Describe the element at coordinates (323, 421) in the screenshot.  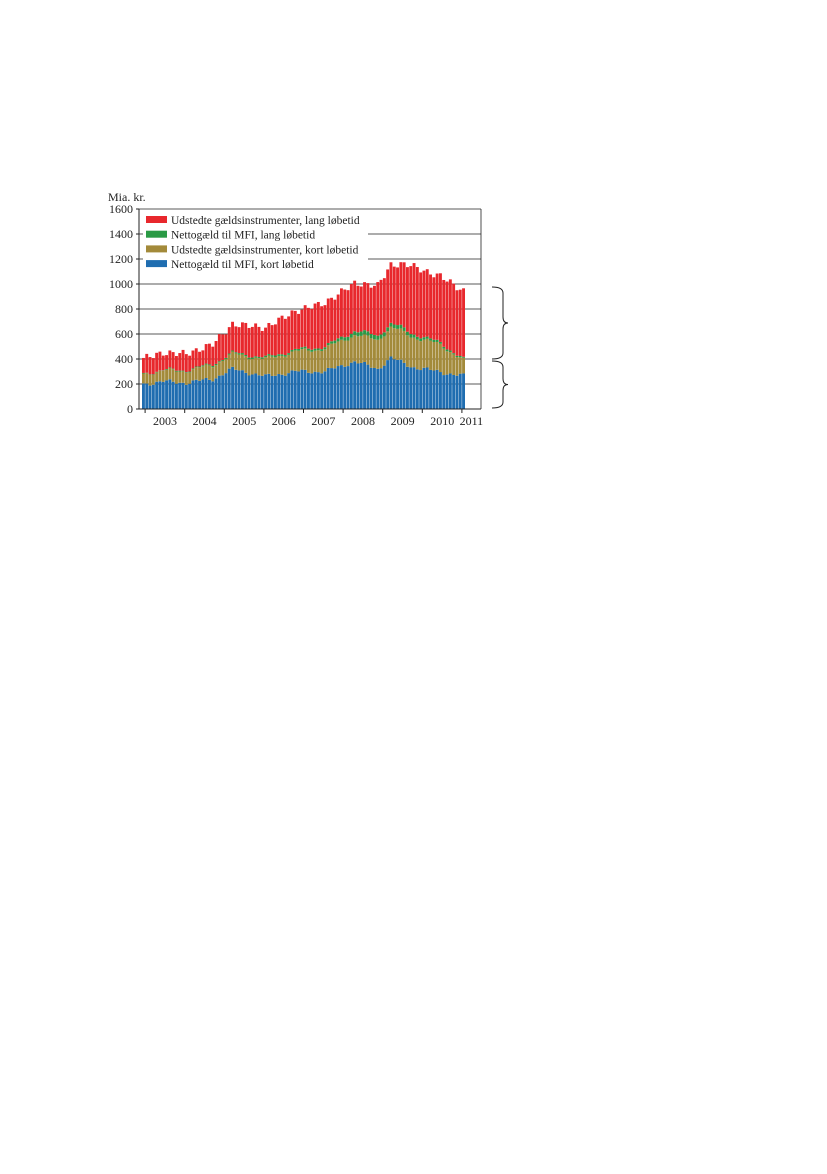
I see `x-tick-label: 2007` at that location.